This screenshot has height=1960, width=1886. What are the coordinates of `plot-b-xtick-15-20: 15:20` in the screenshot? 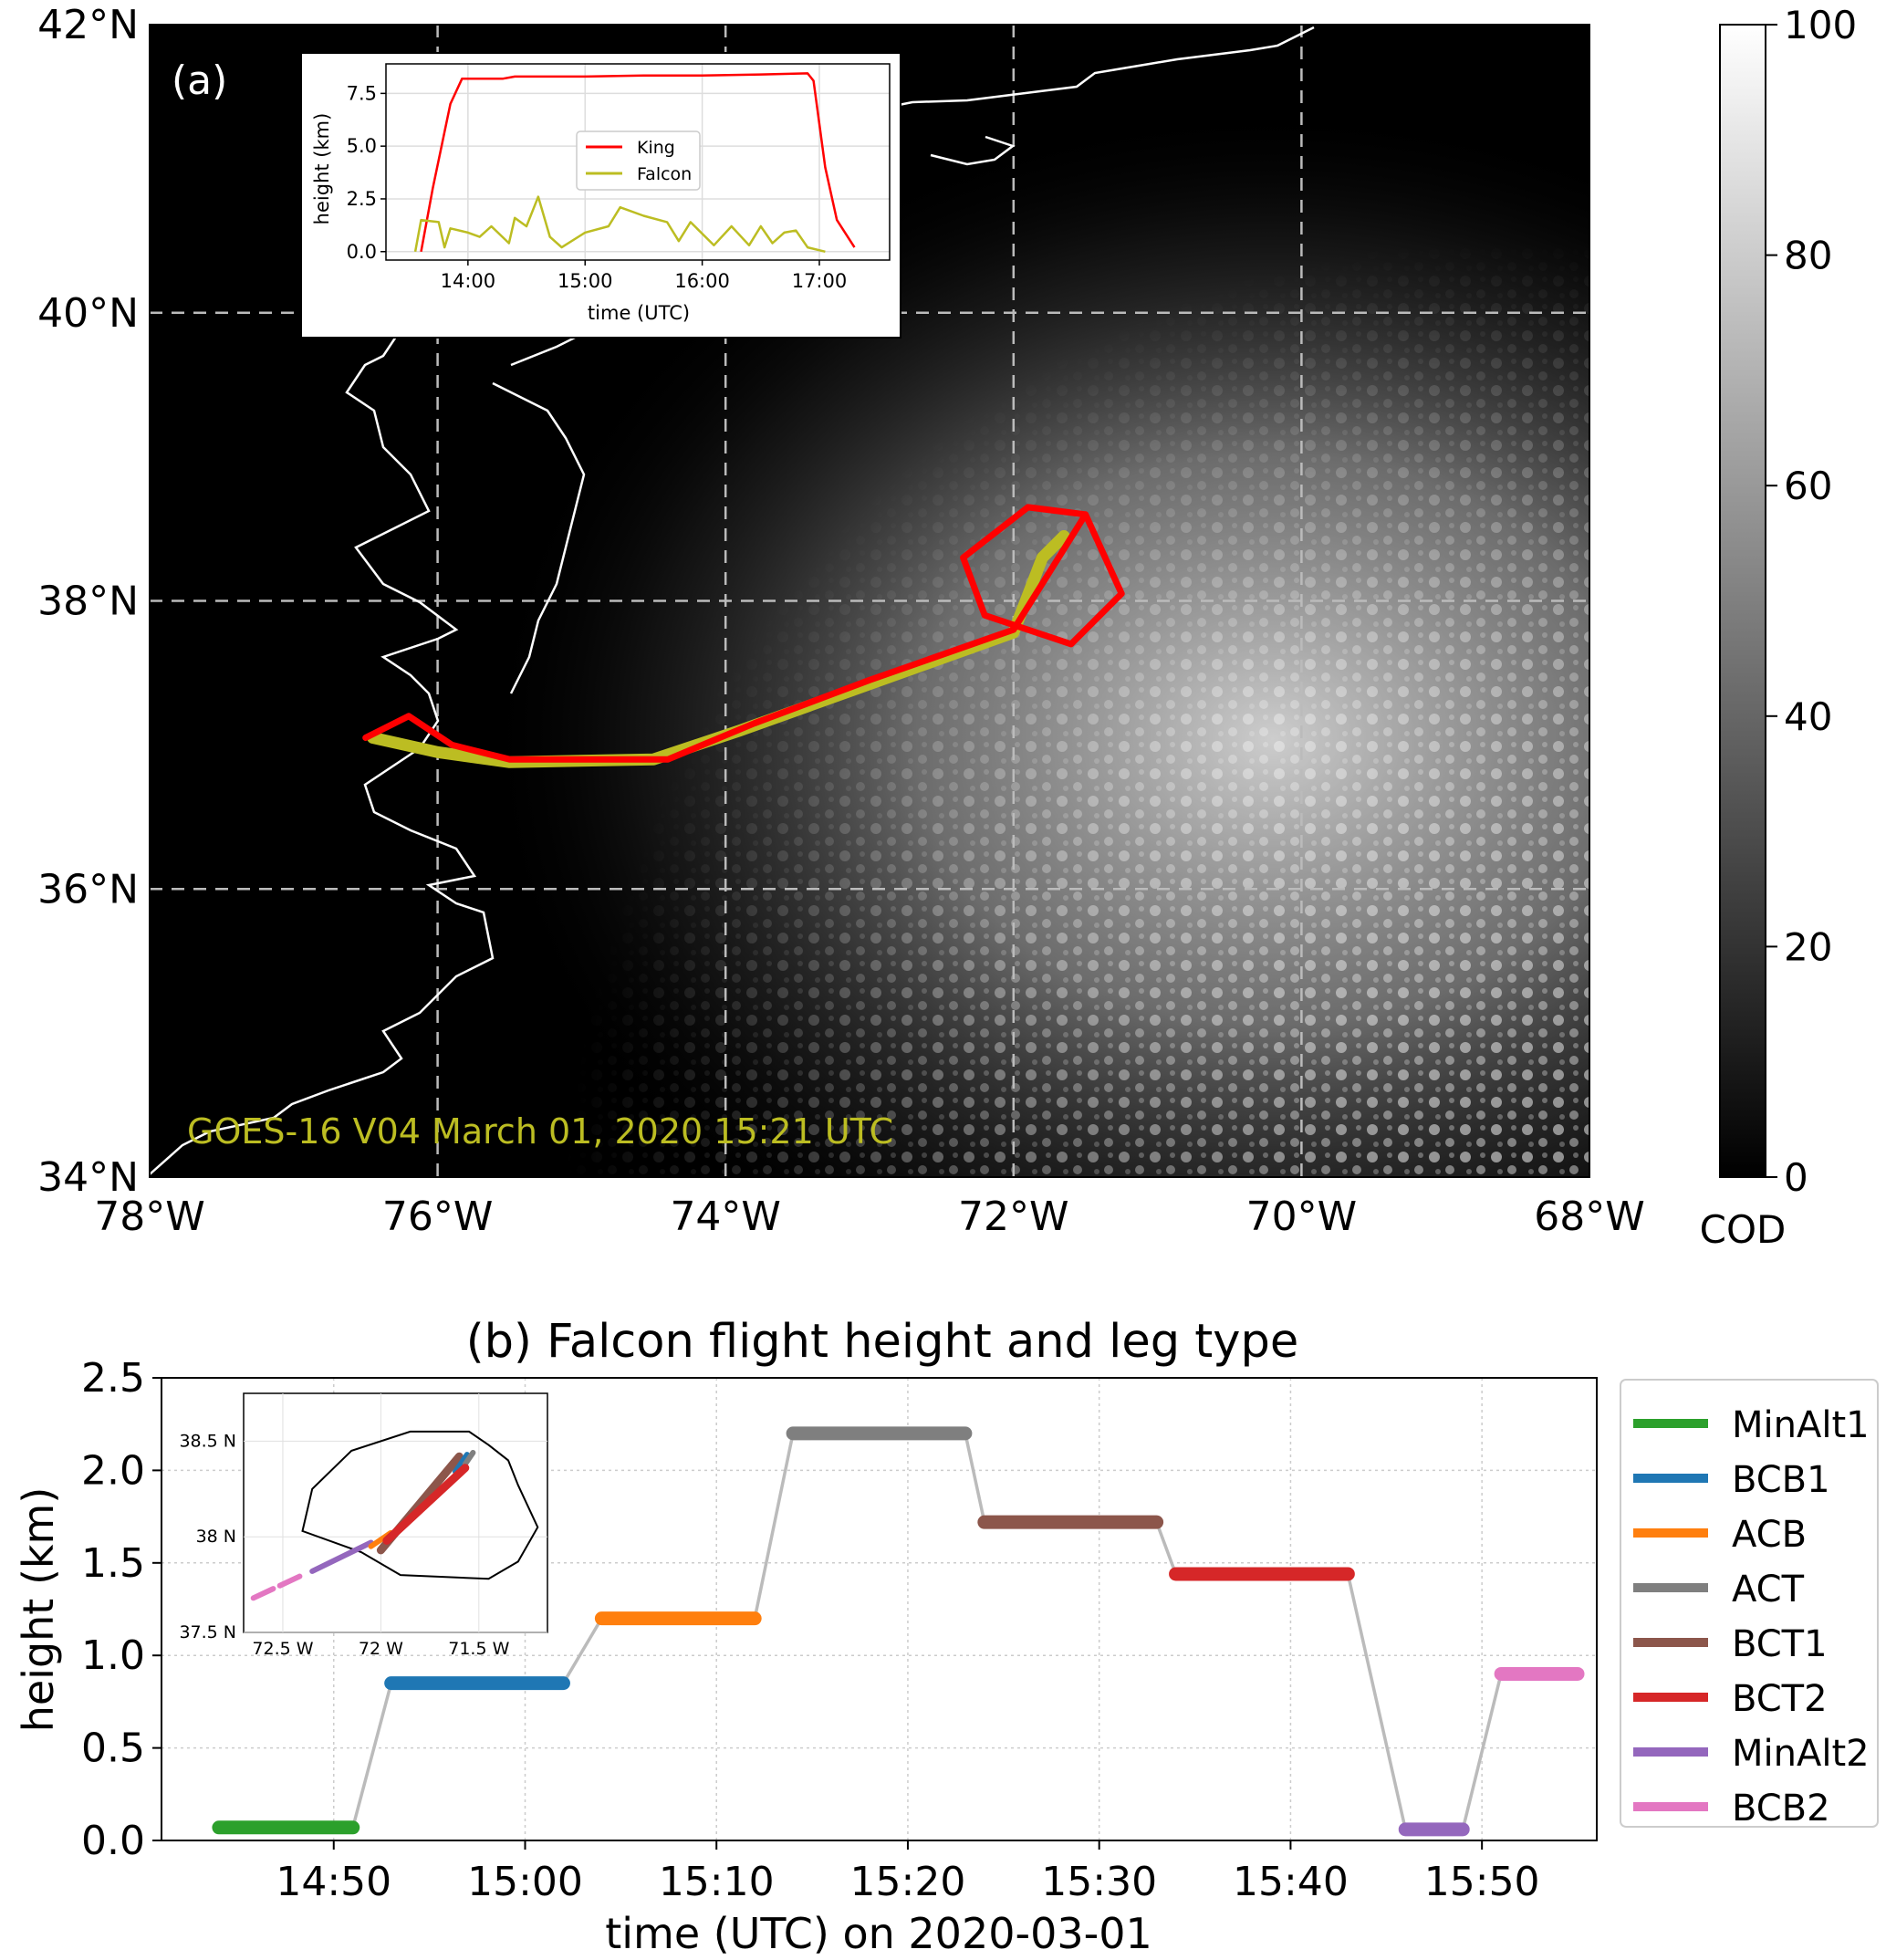 It's located at (908, 1882).